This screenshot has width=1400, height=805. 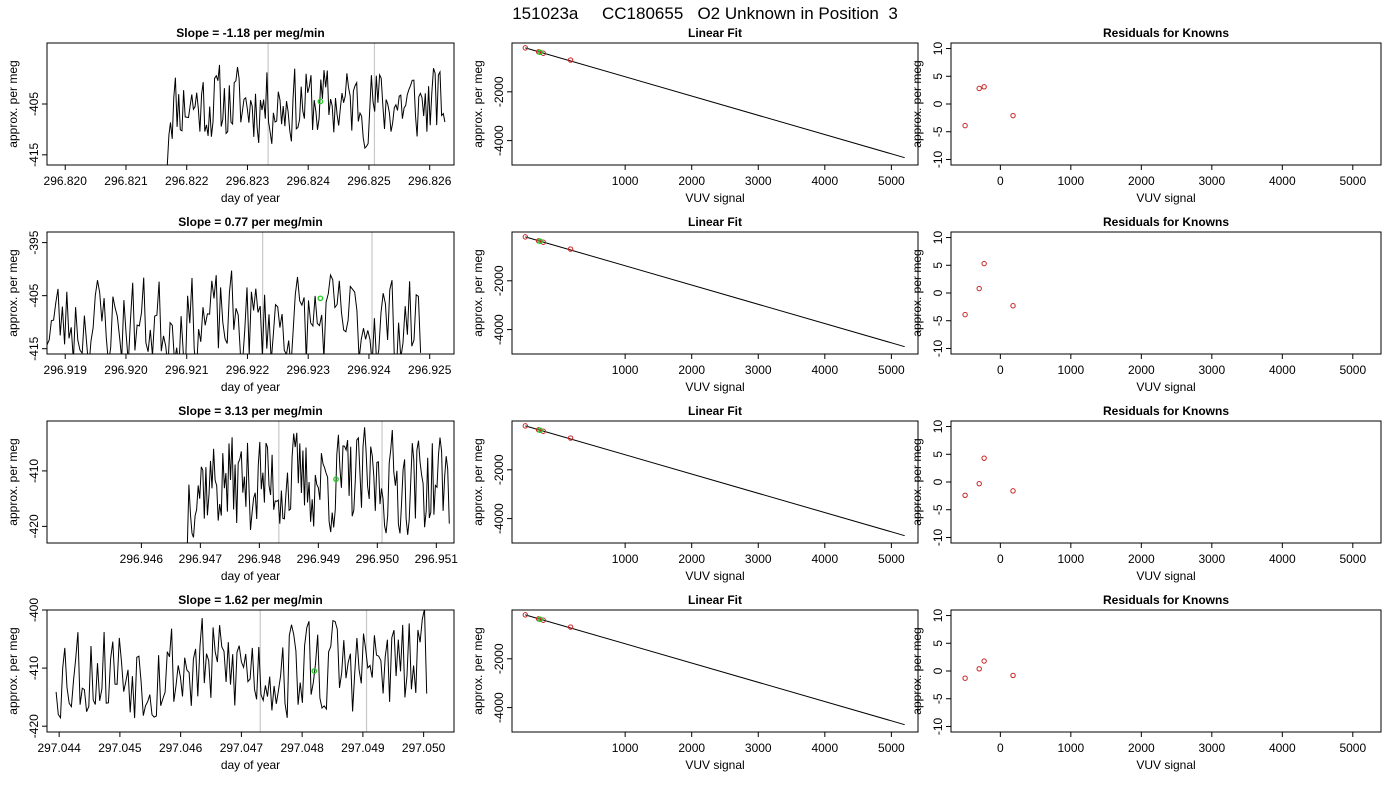 What do you see at coordinates (378, 559) in the screenshot?
I see `x-tick-label: 296.950` at bounding box center [378, 559].